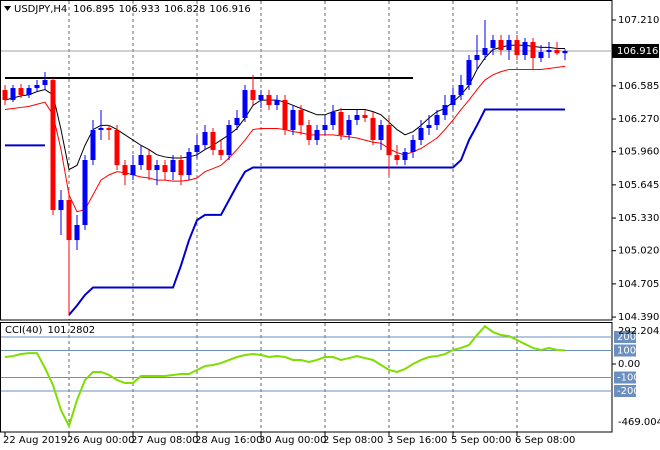 The image size is (660, 450). What do you see at coordinates (292, 440) in the screenshot?
I see `x-tick-label: 30 Aug 00:00` at bounding box center [292, 440].